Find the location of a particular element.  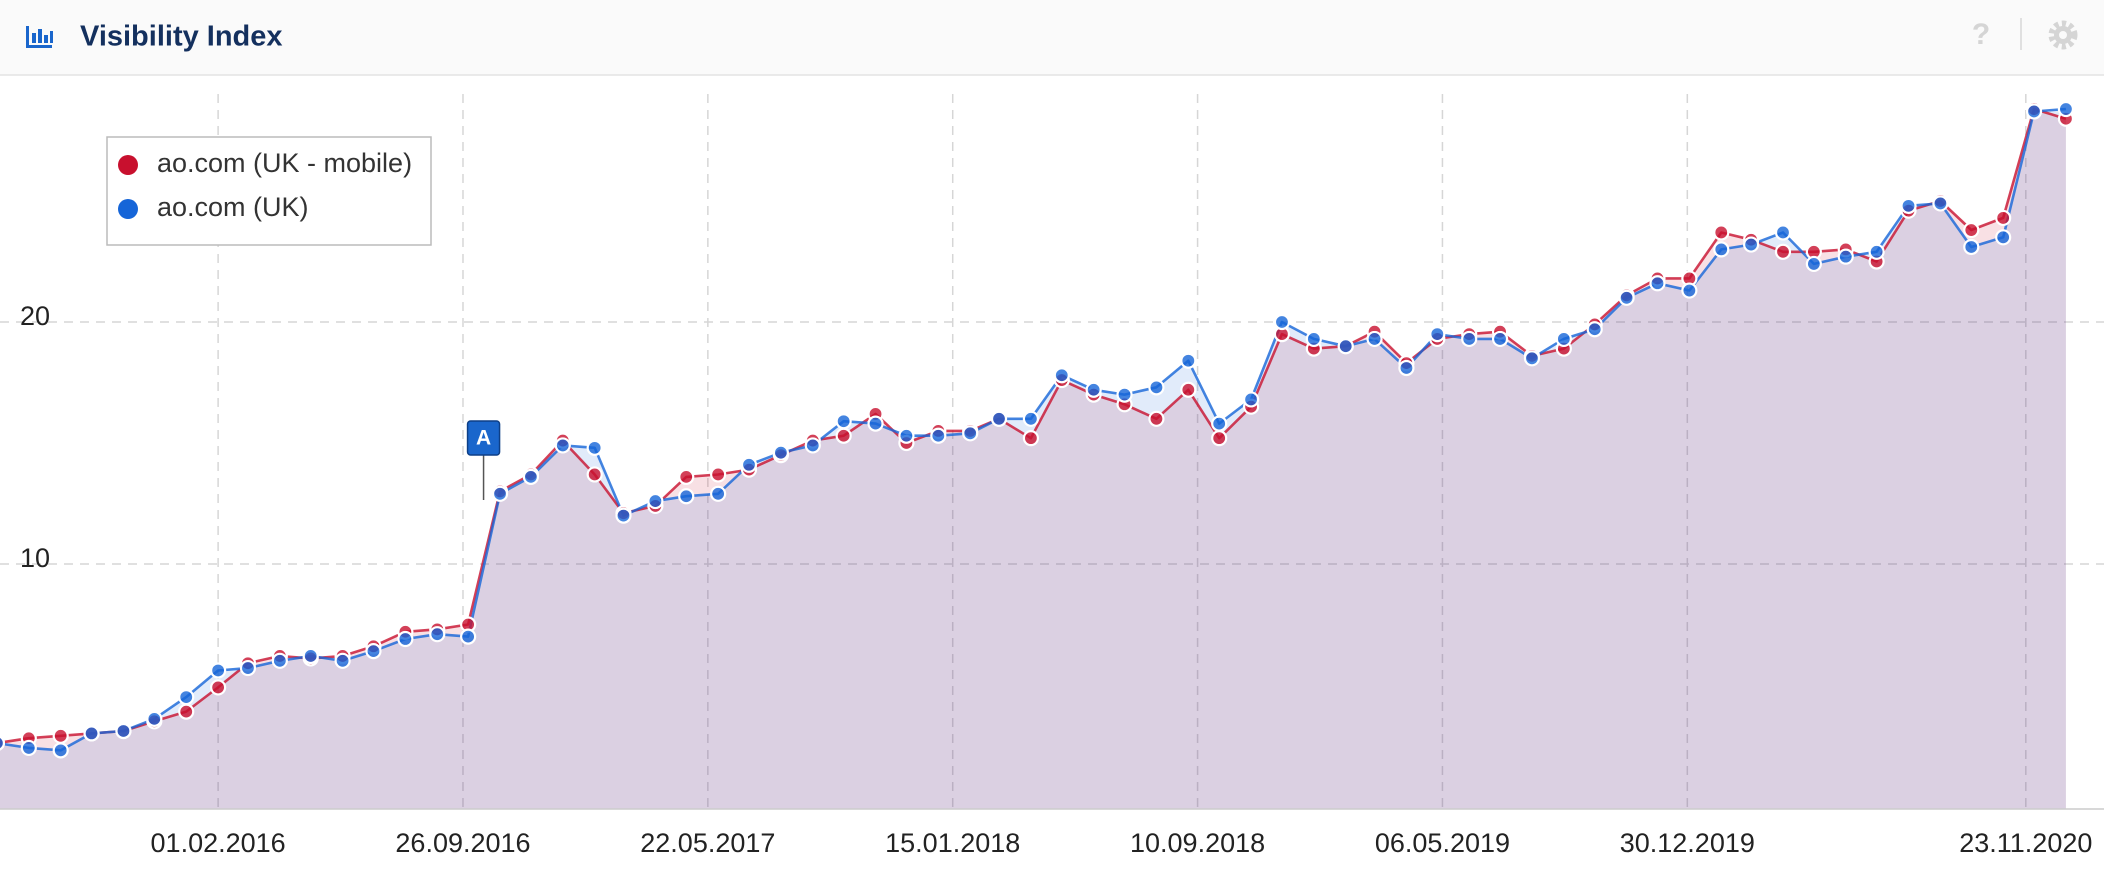

y-tick-label: 20 is located at coordinates (35, 316).